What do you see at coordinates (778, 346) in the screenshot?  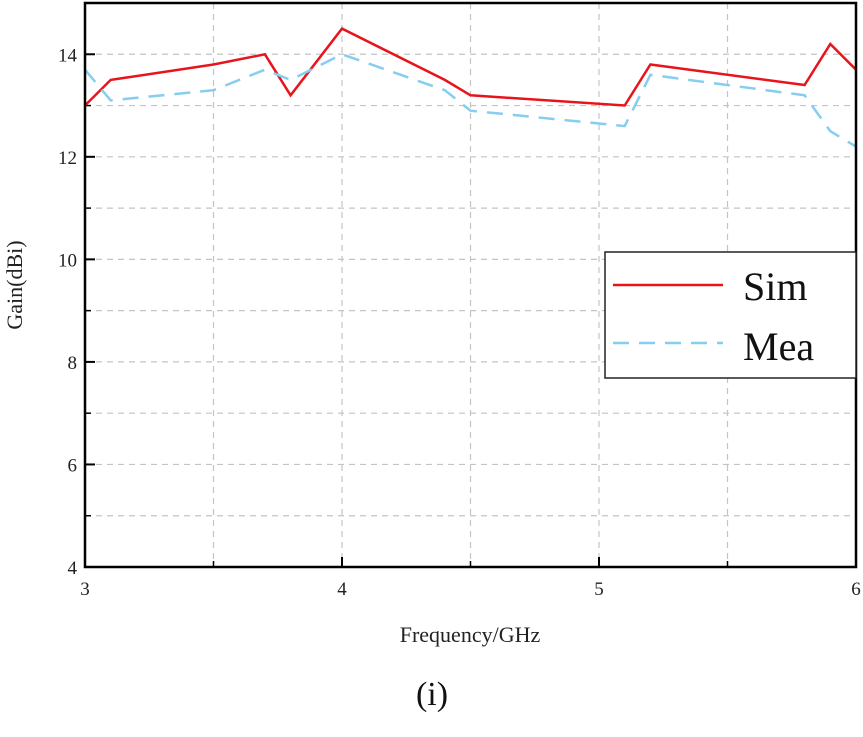 I see `legend-label-mea: Mea` at bounding box center [778, 346].